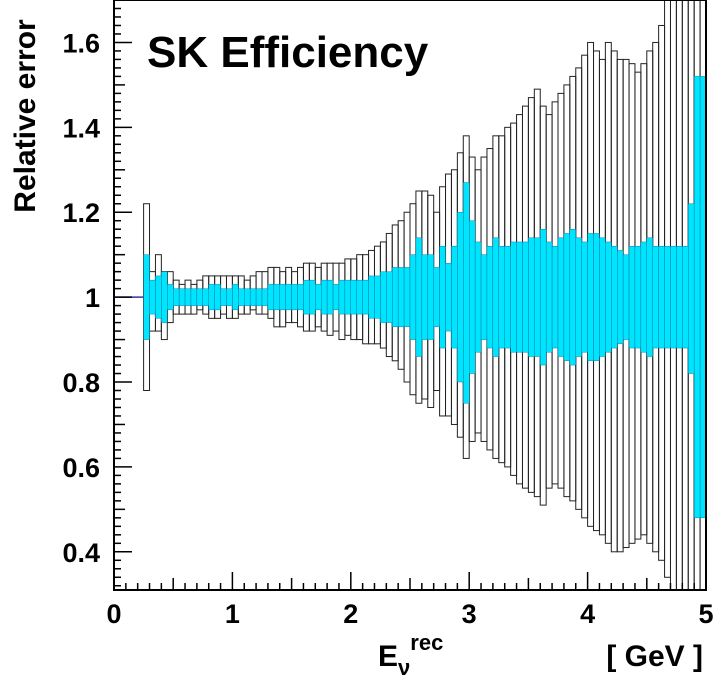 The width and height of the screenshot is (717, 696). Describe the element at coordinates (654, 656) in the screenshot. I see `x-axis-unit: [ GeV ]` at that location.